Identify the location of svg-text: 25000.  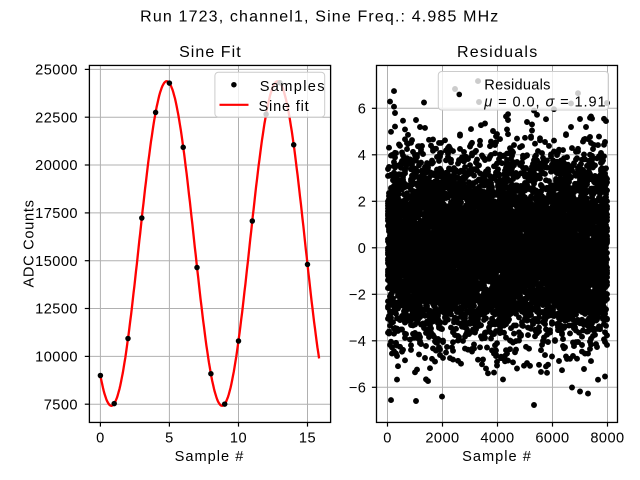
(56, 71).